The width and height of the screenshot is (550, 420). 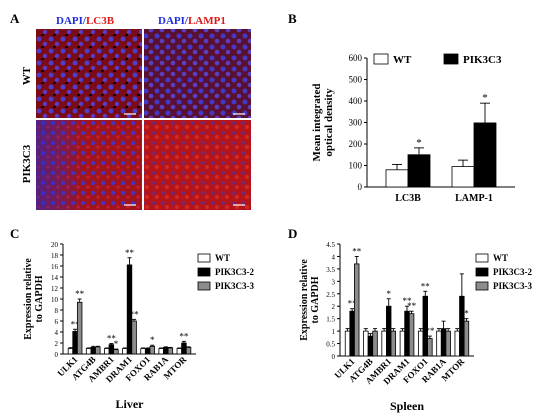 I want to click on col2-header: DAPI/LAMP1, so click(x=192, y=21).